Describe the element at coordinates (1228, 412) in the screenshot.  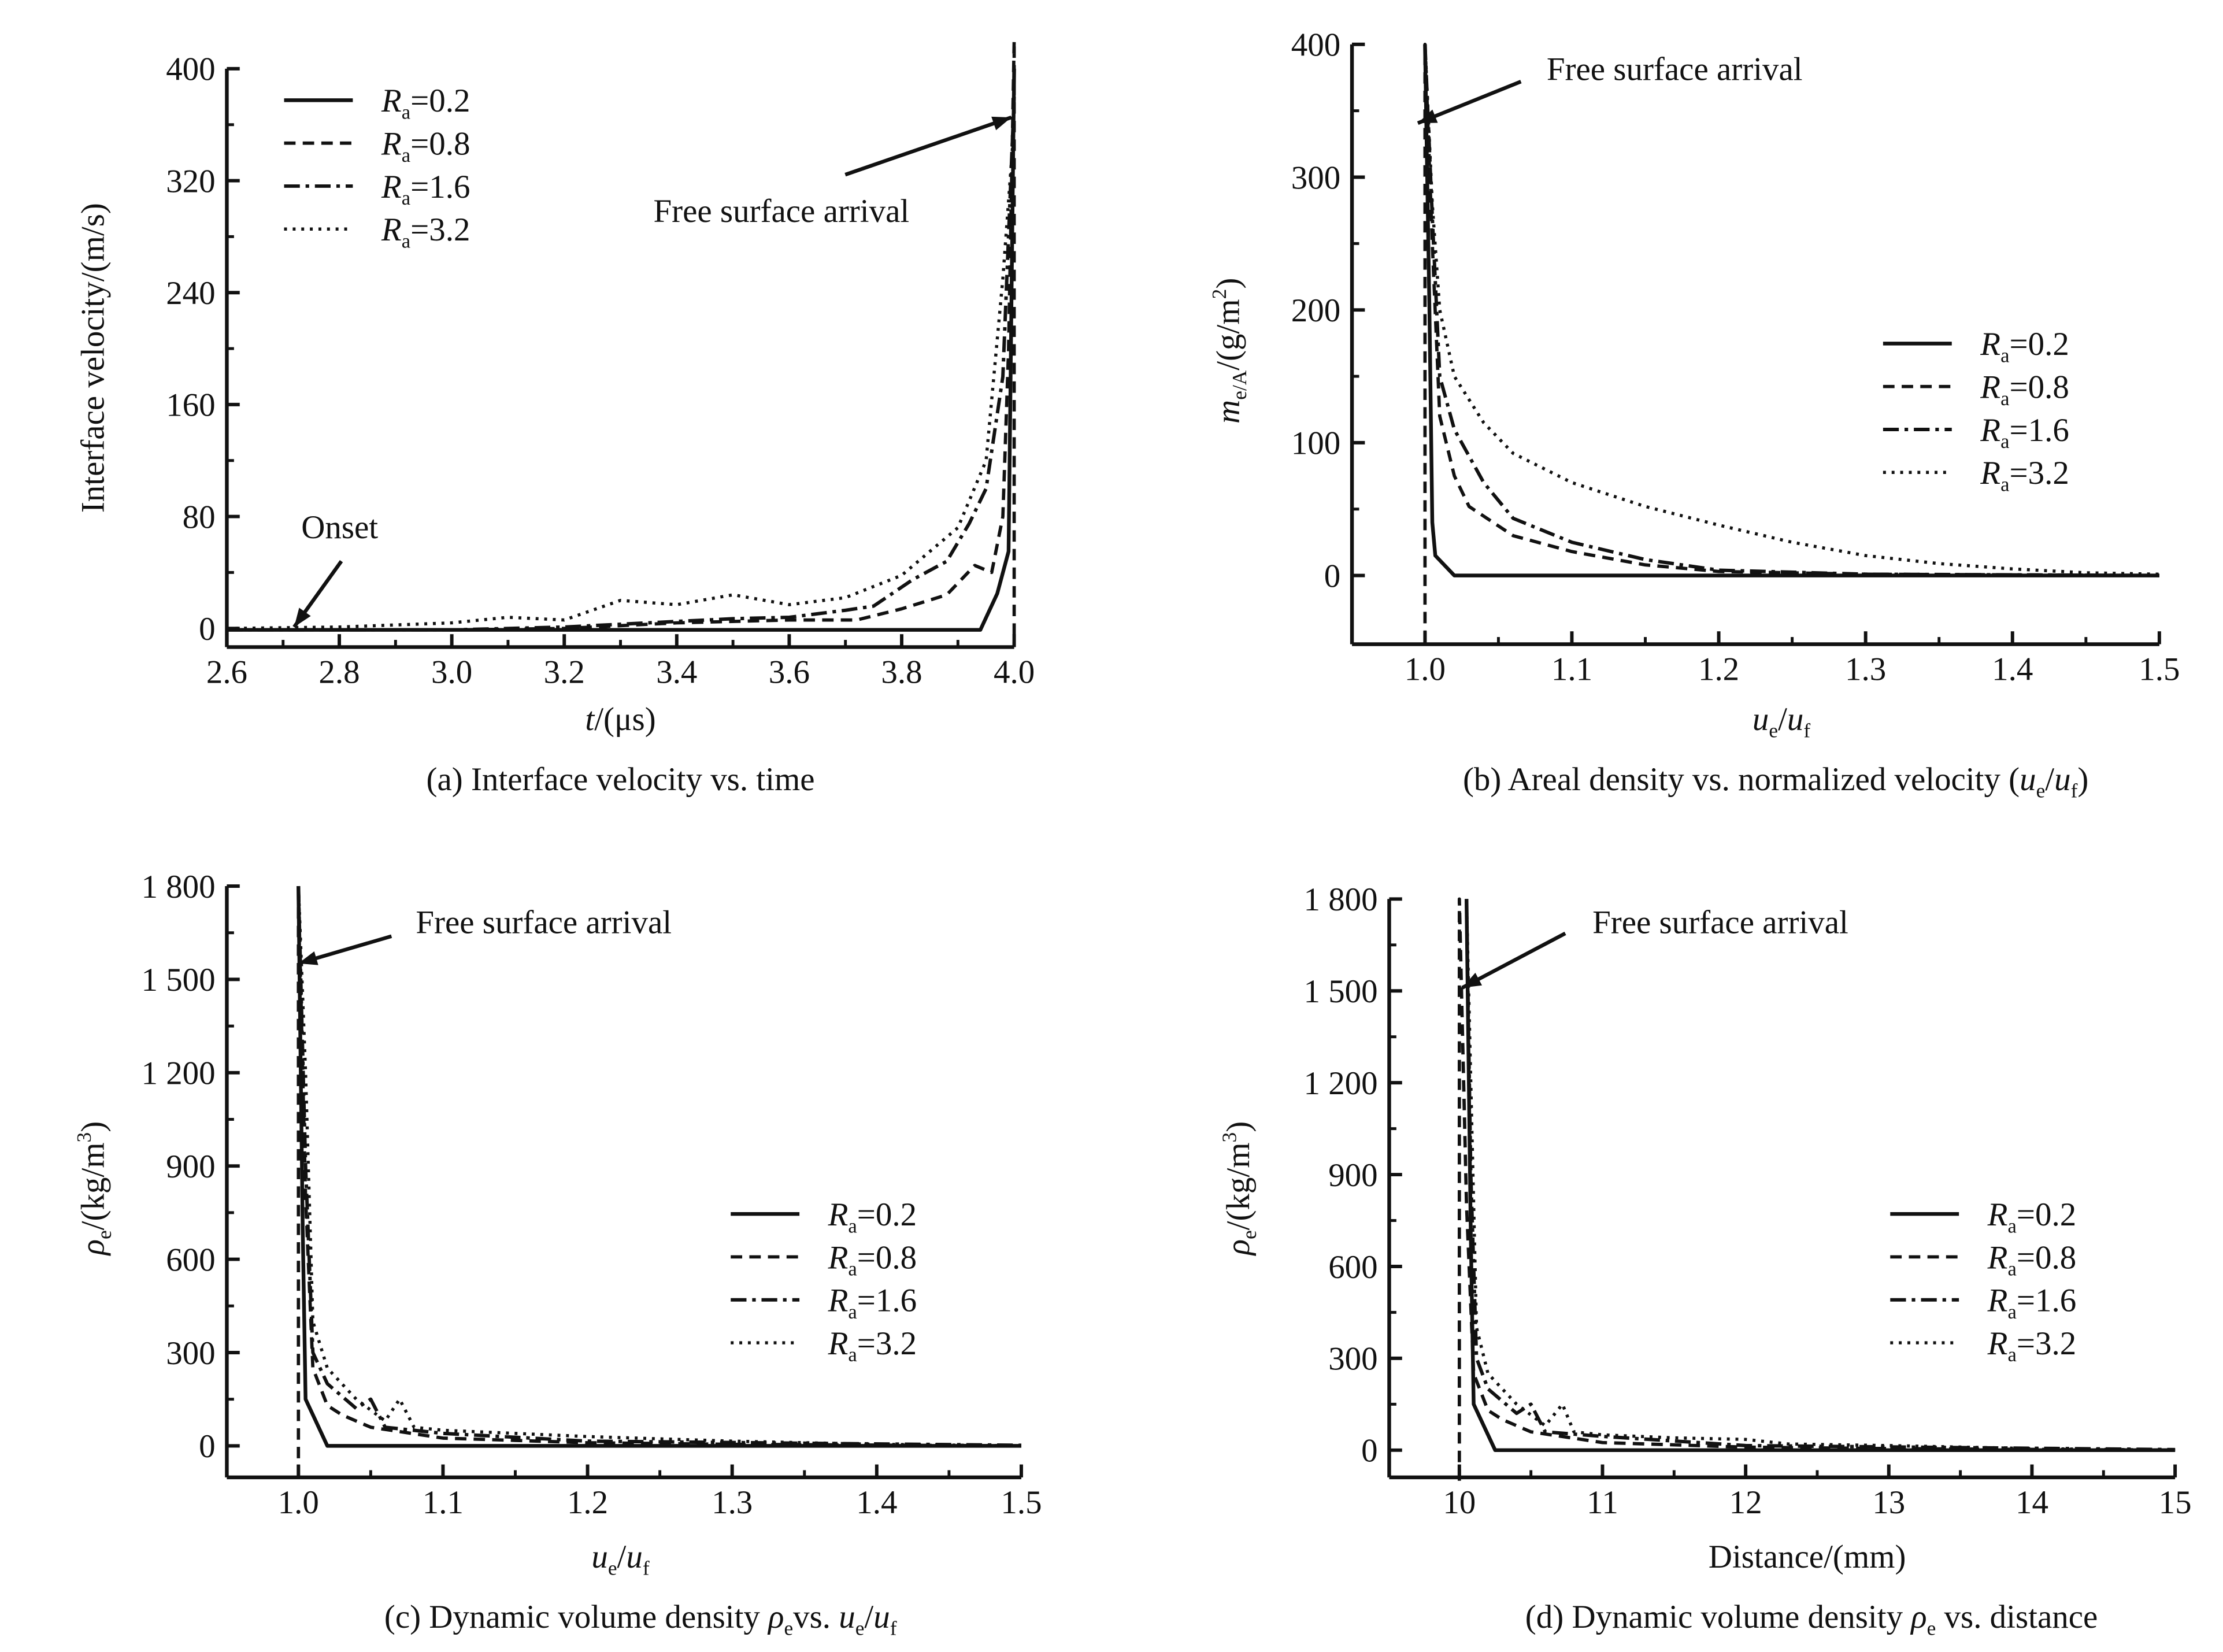
I see `y-axis-label-part: m` at that location.